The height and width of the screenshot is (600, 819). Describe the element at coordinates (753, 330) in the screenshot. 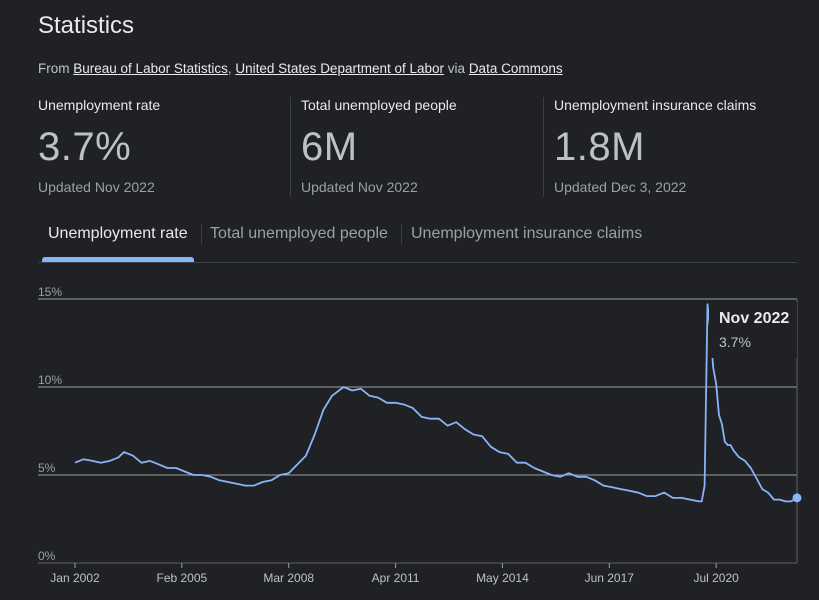

I see `chart-tooltip: Nov 2022 3.7%` at that location.